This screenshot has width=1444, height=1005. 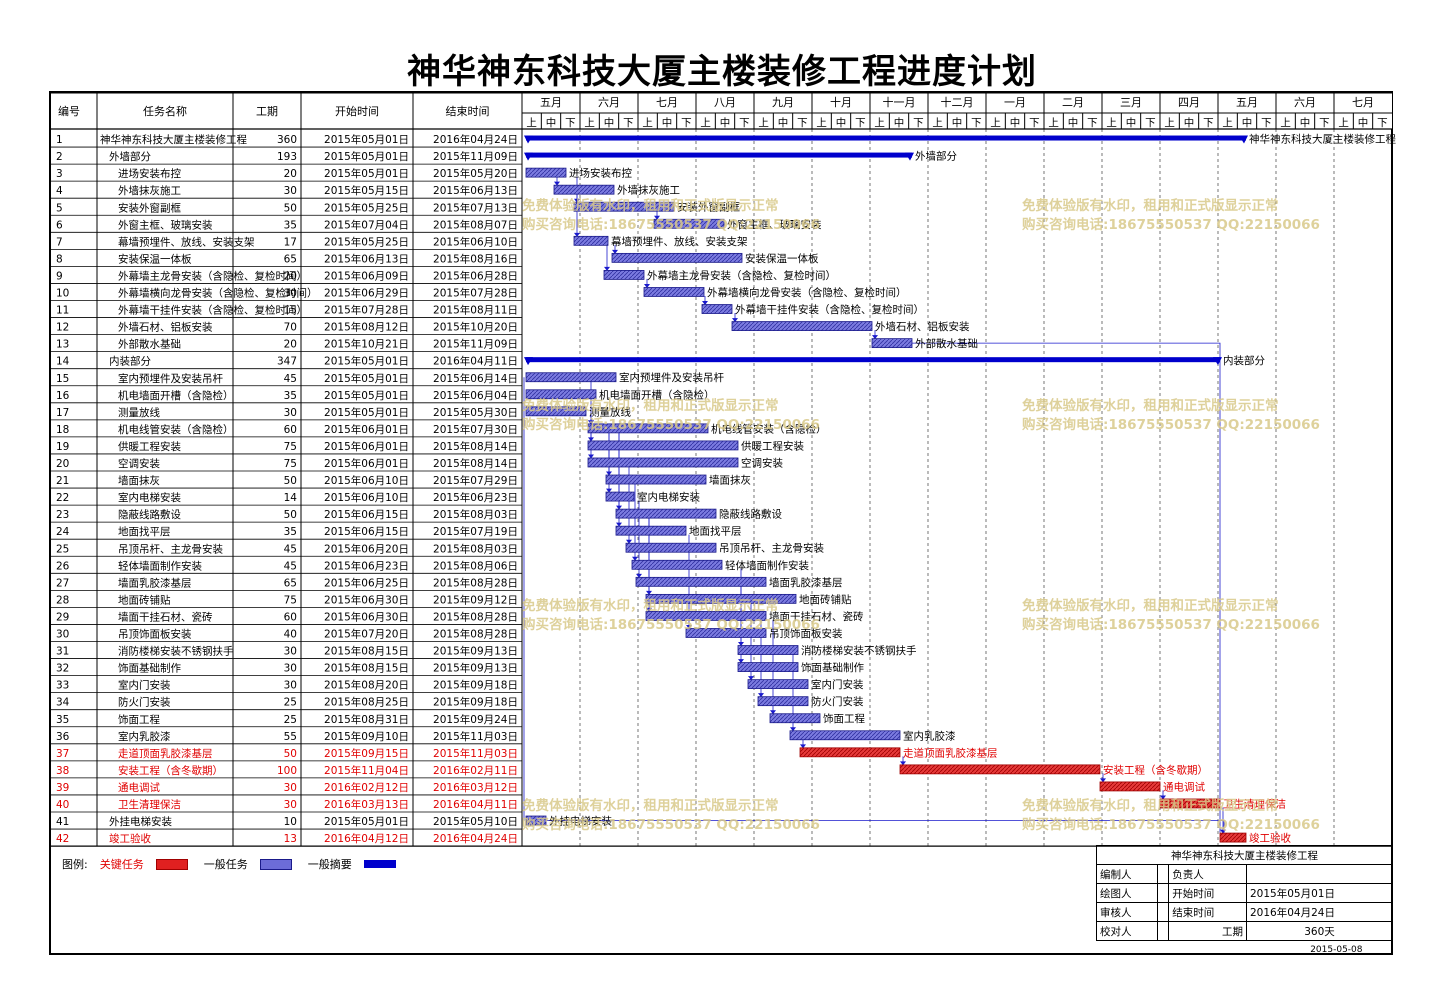 What do you see at coordinates (528, 361) in the screenshot?
I see `summary-start-cap` at bounding box center [528, 361].